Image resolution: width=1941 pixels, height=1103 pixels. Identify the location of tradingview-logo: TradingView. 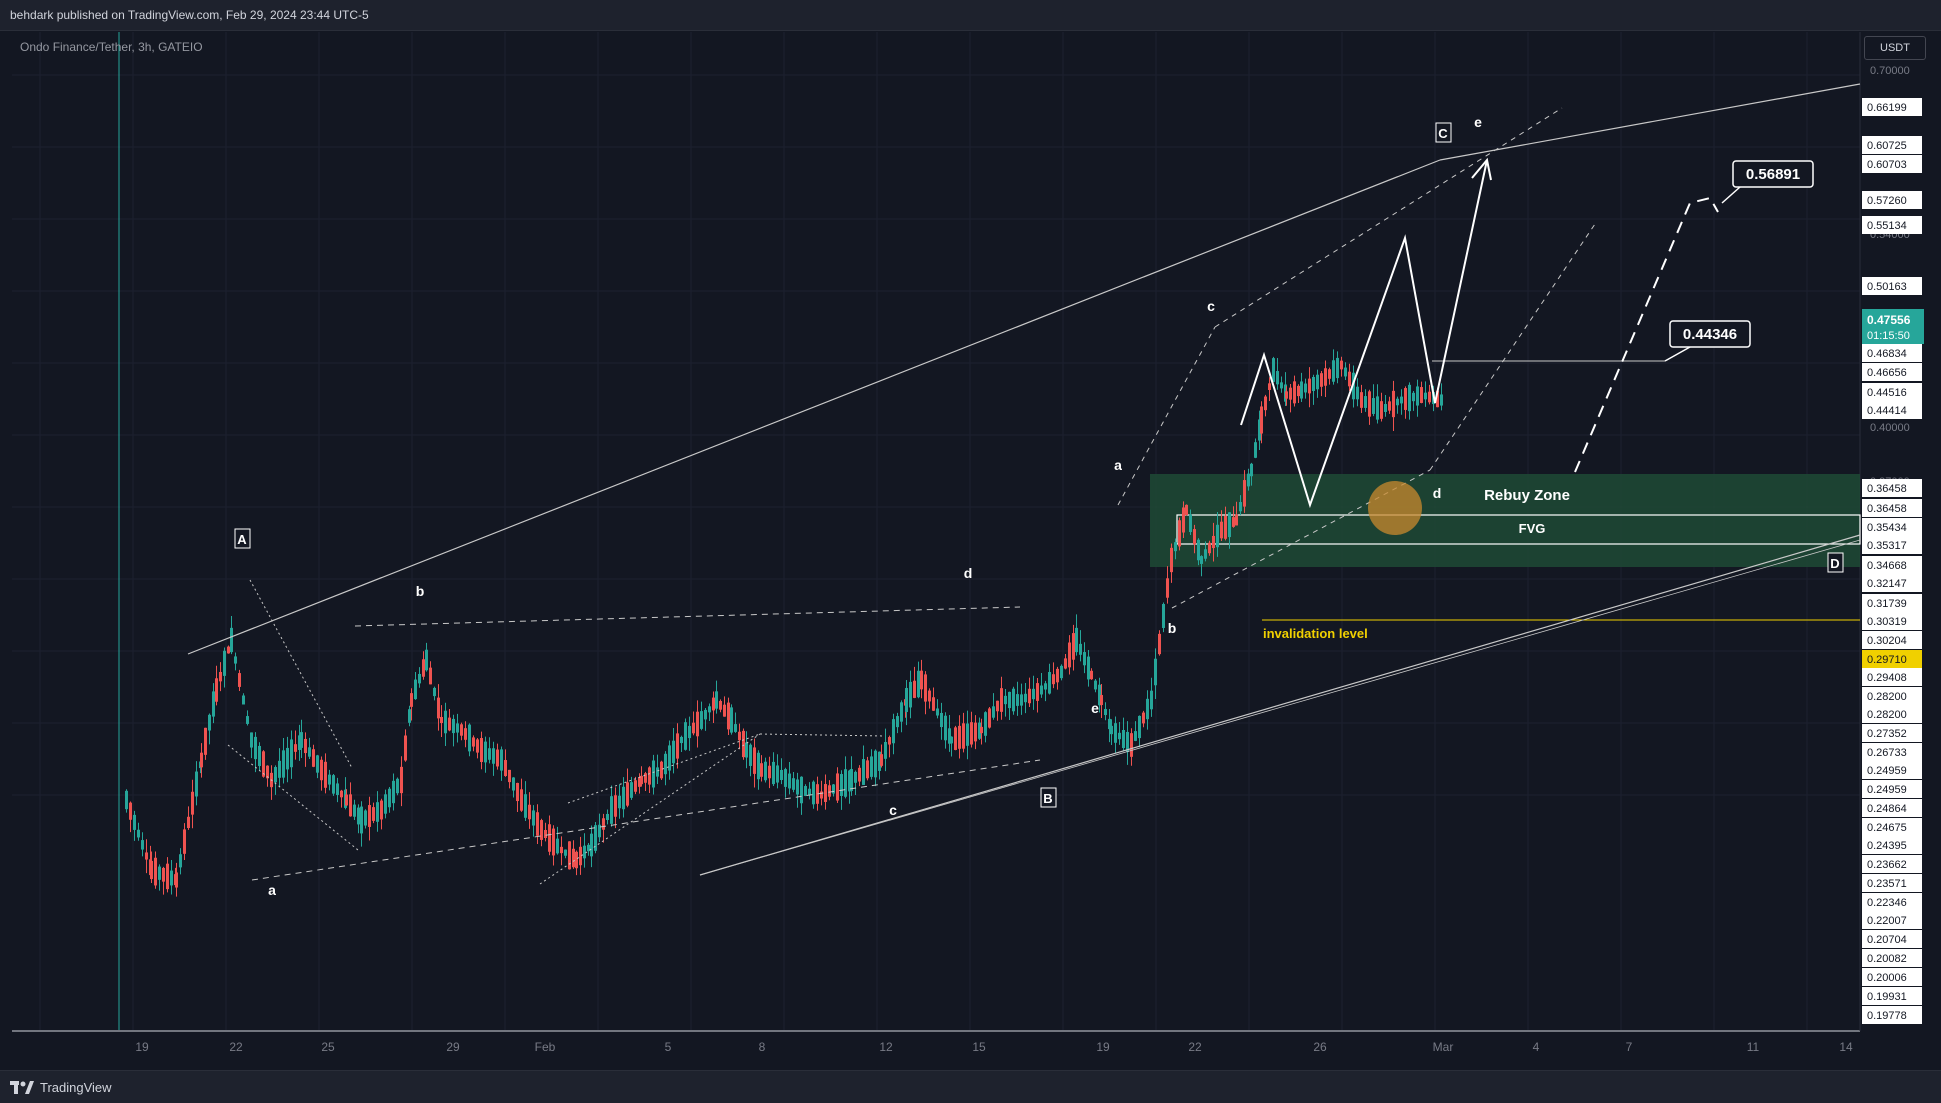
(61, 1087).